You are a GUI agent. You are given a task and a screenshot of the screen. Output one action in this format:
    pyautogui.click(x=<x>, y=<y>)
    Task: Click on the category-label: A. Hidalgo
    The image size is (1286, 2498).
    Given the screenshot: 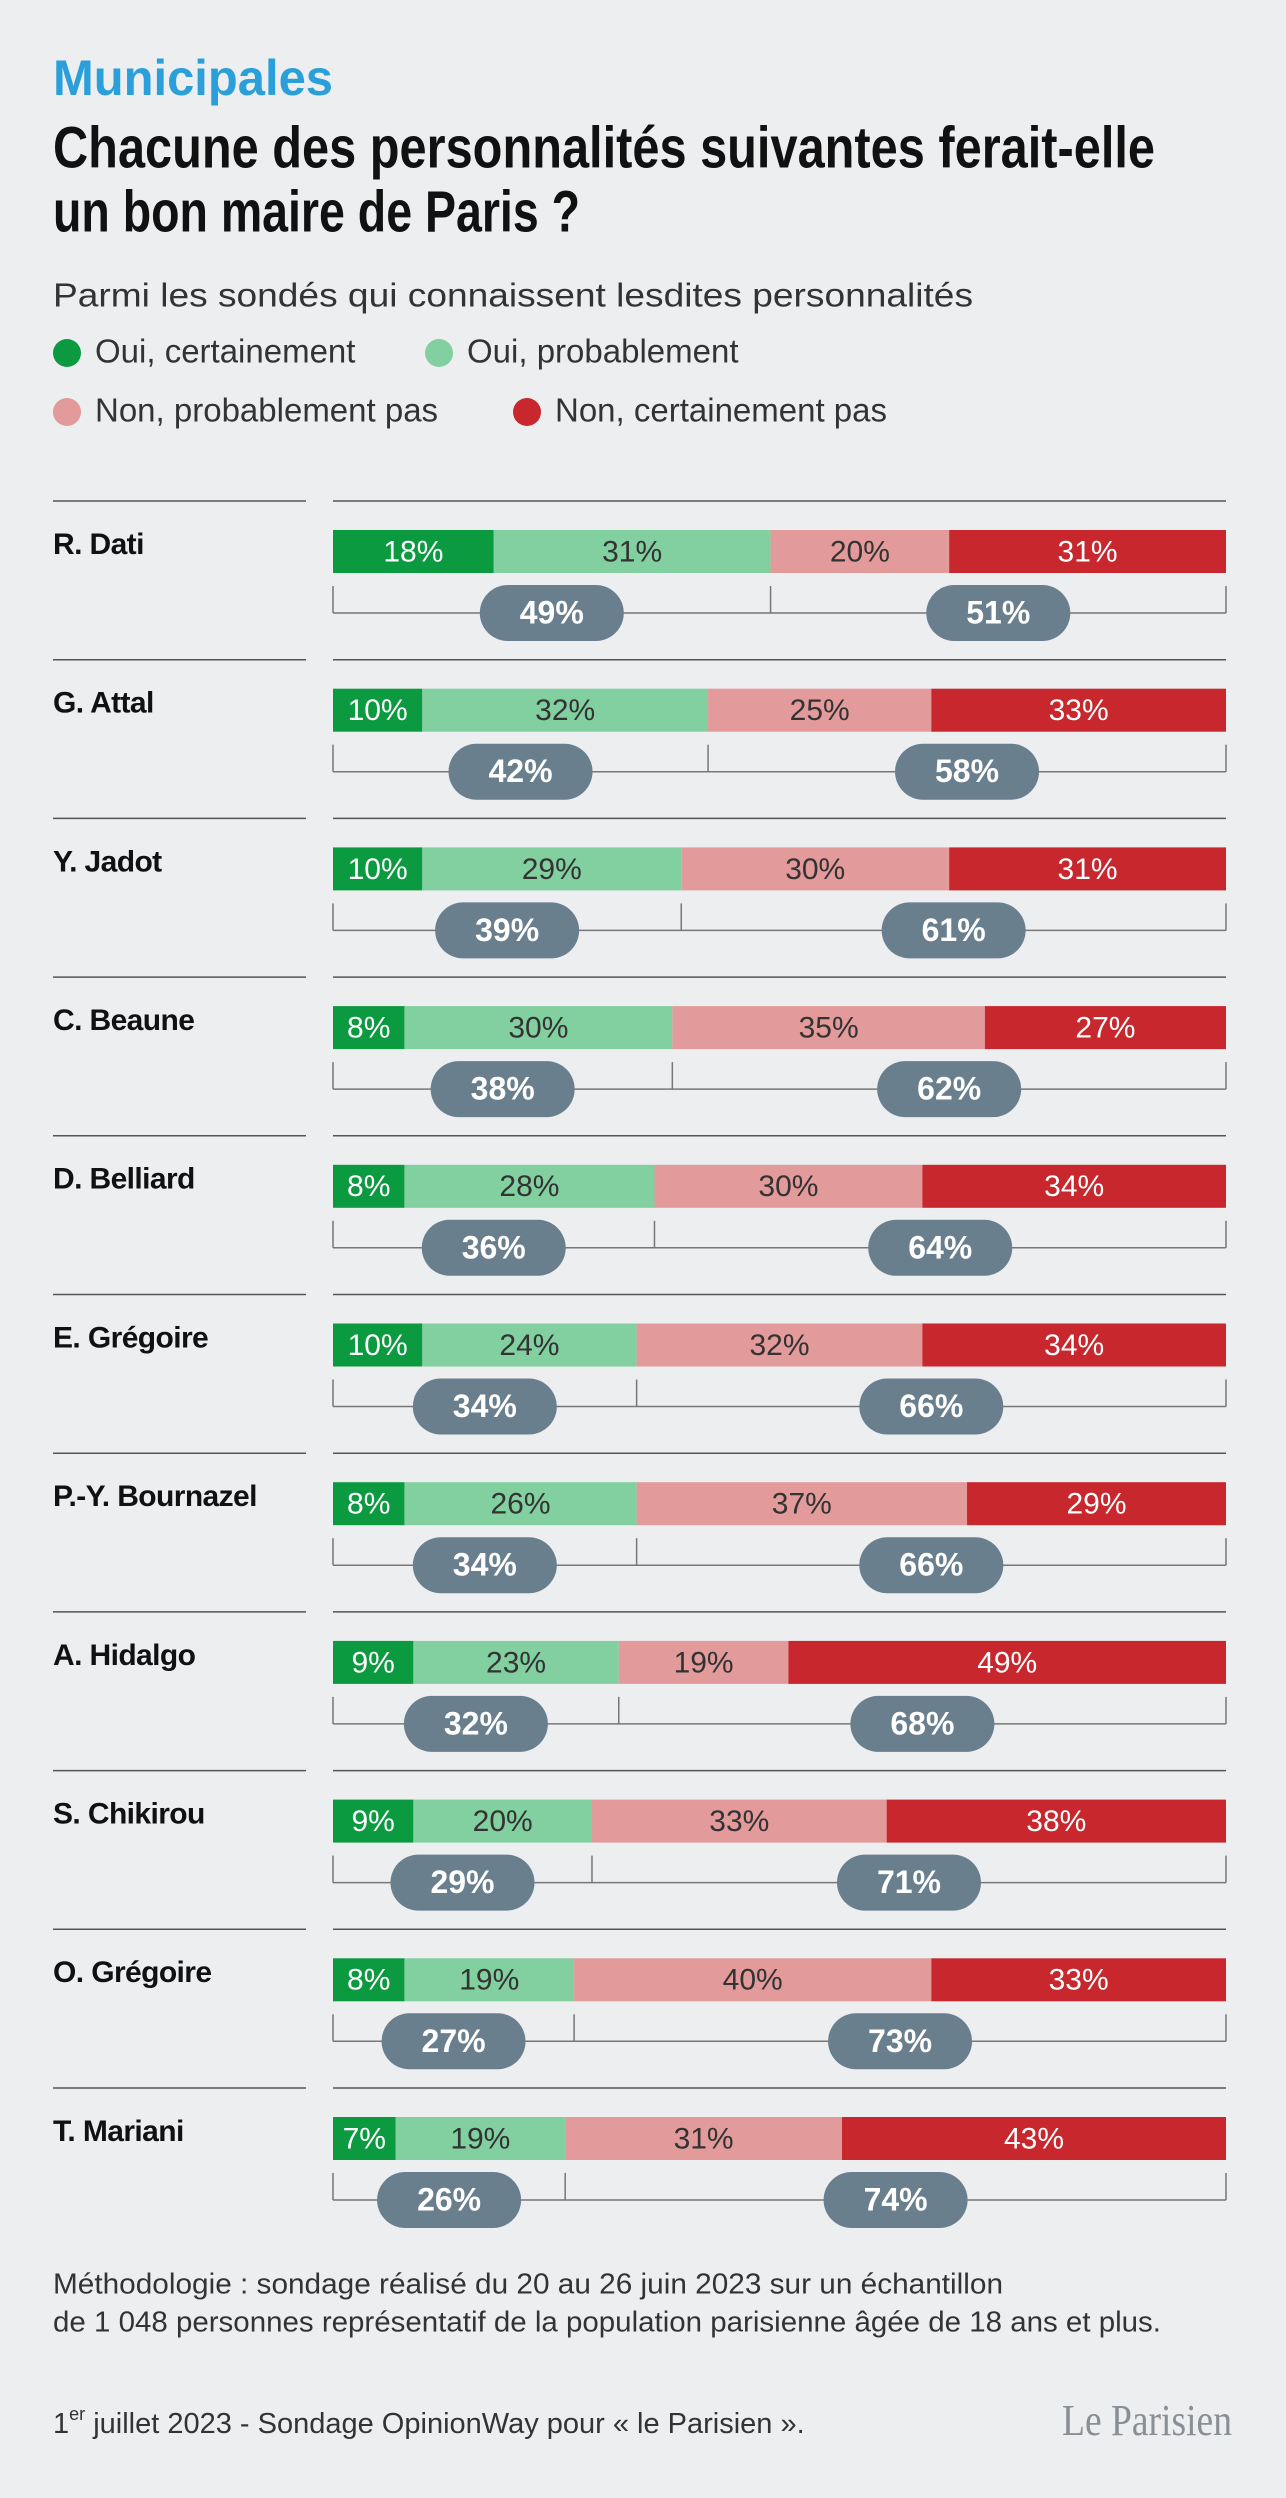 What is the action you would take?
    pyautogui.click(x=124, y=1655)
    